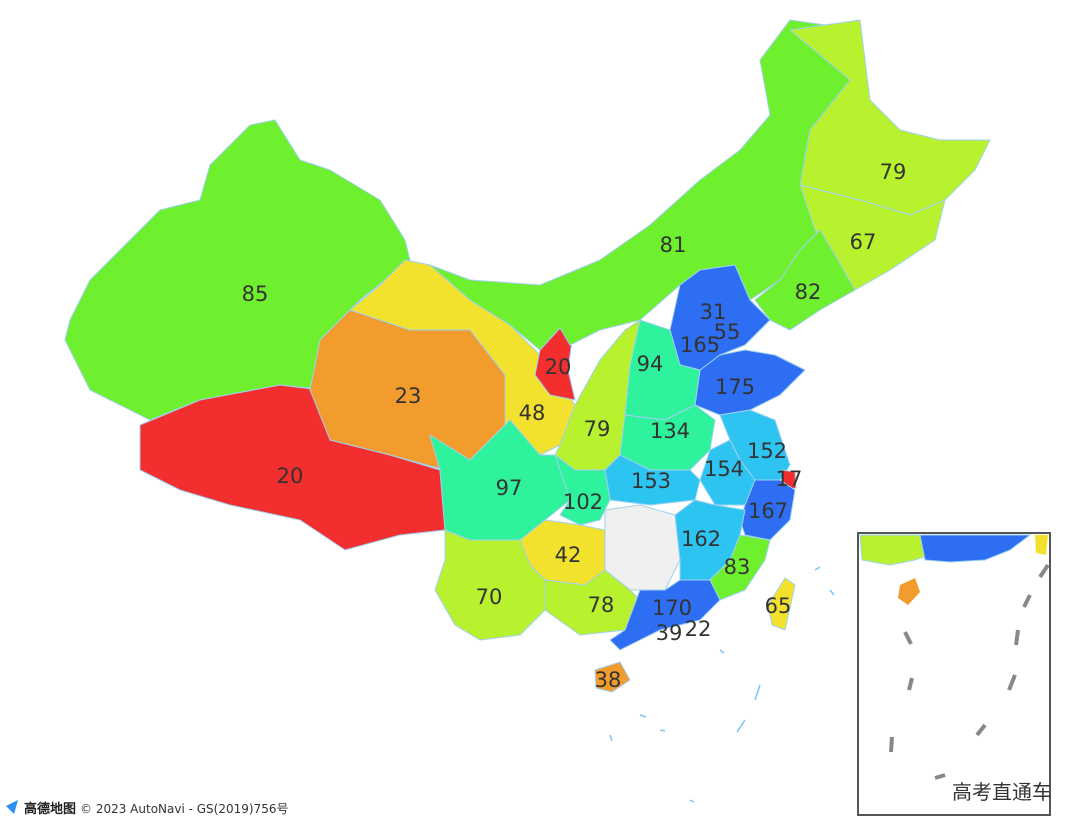  Describe the element at coordinates (50, 809) in the screenshot. I see `logo: 高德地图` at that location.